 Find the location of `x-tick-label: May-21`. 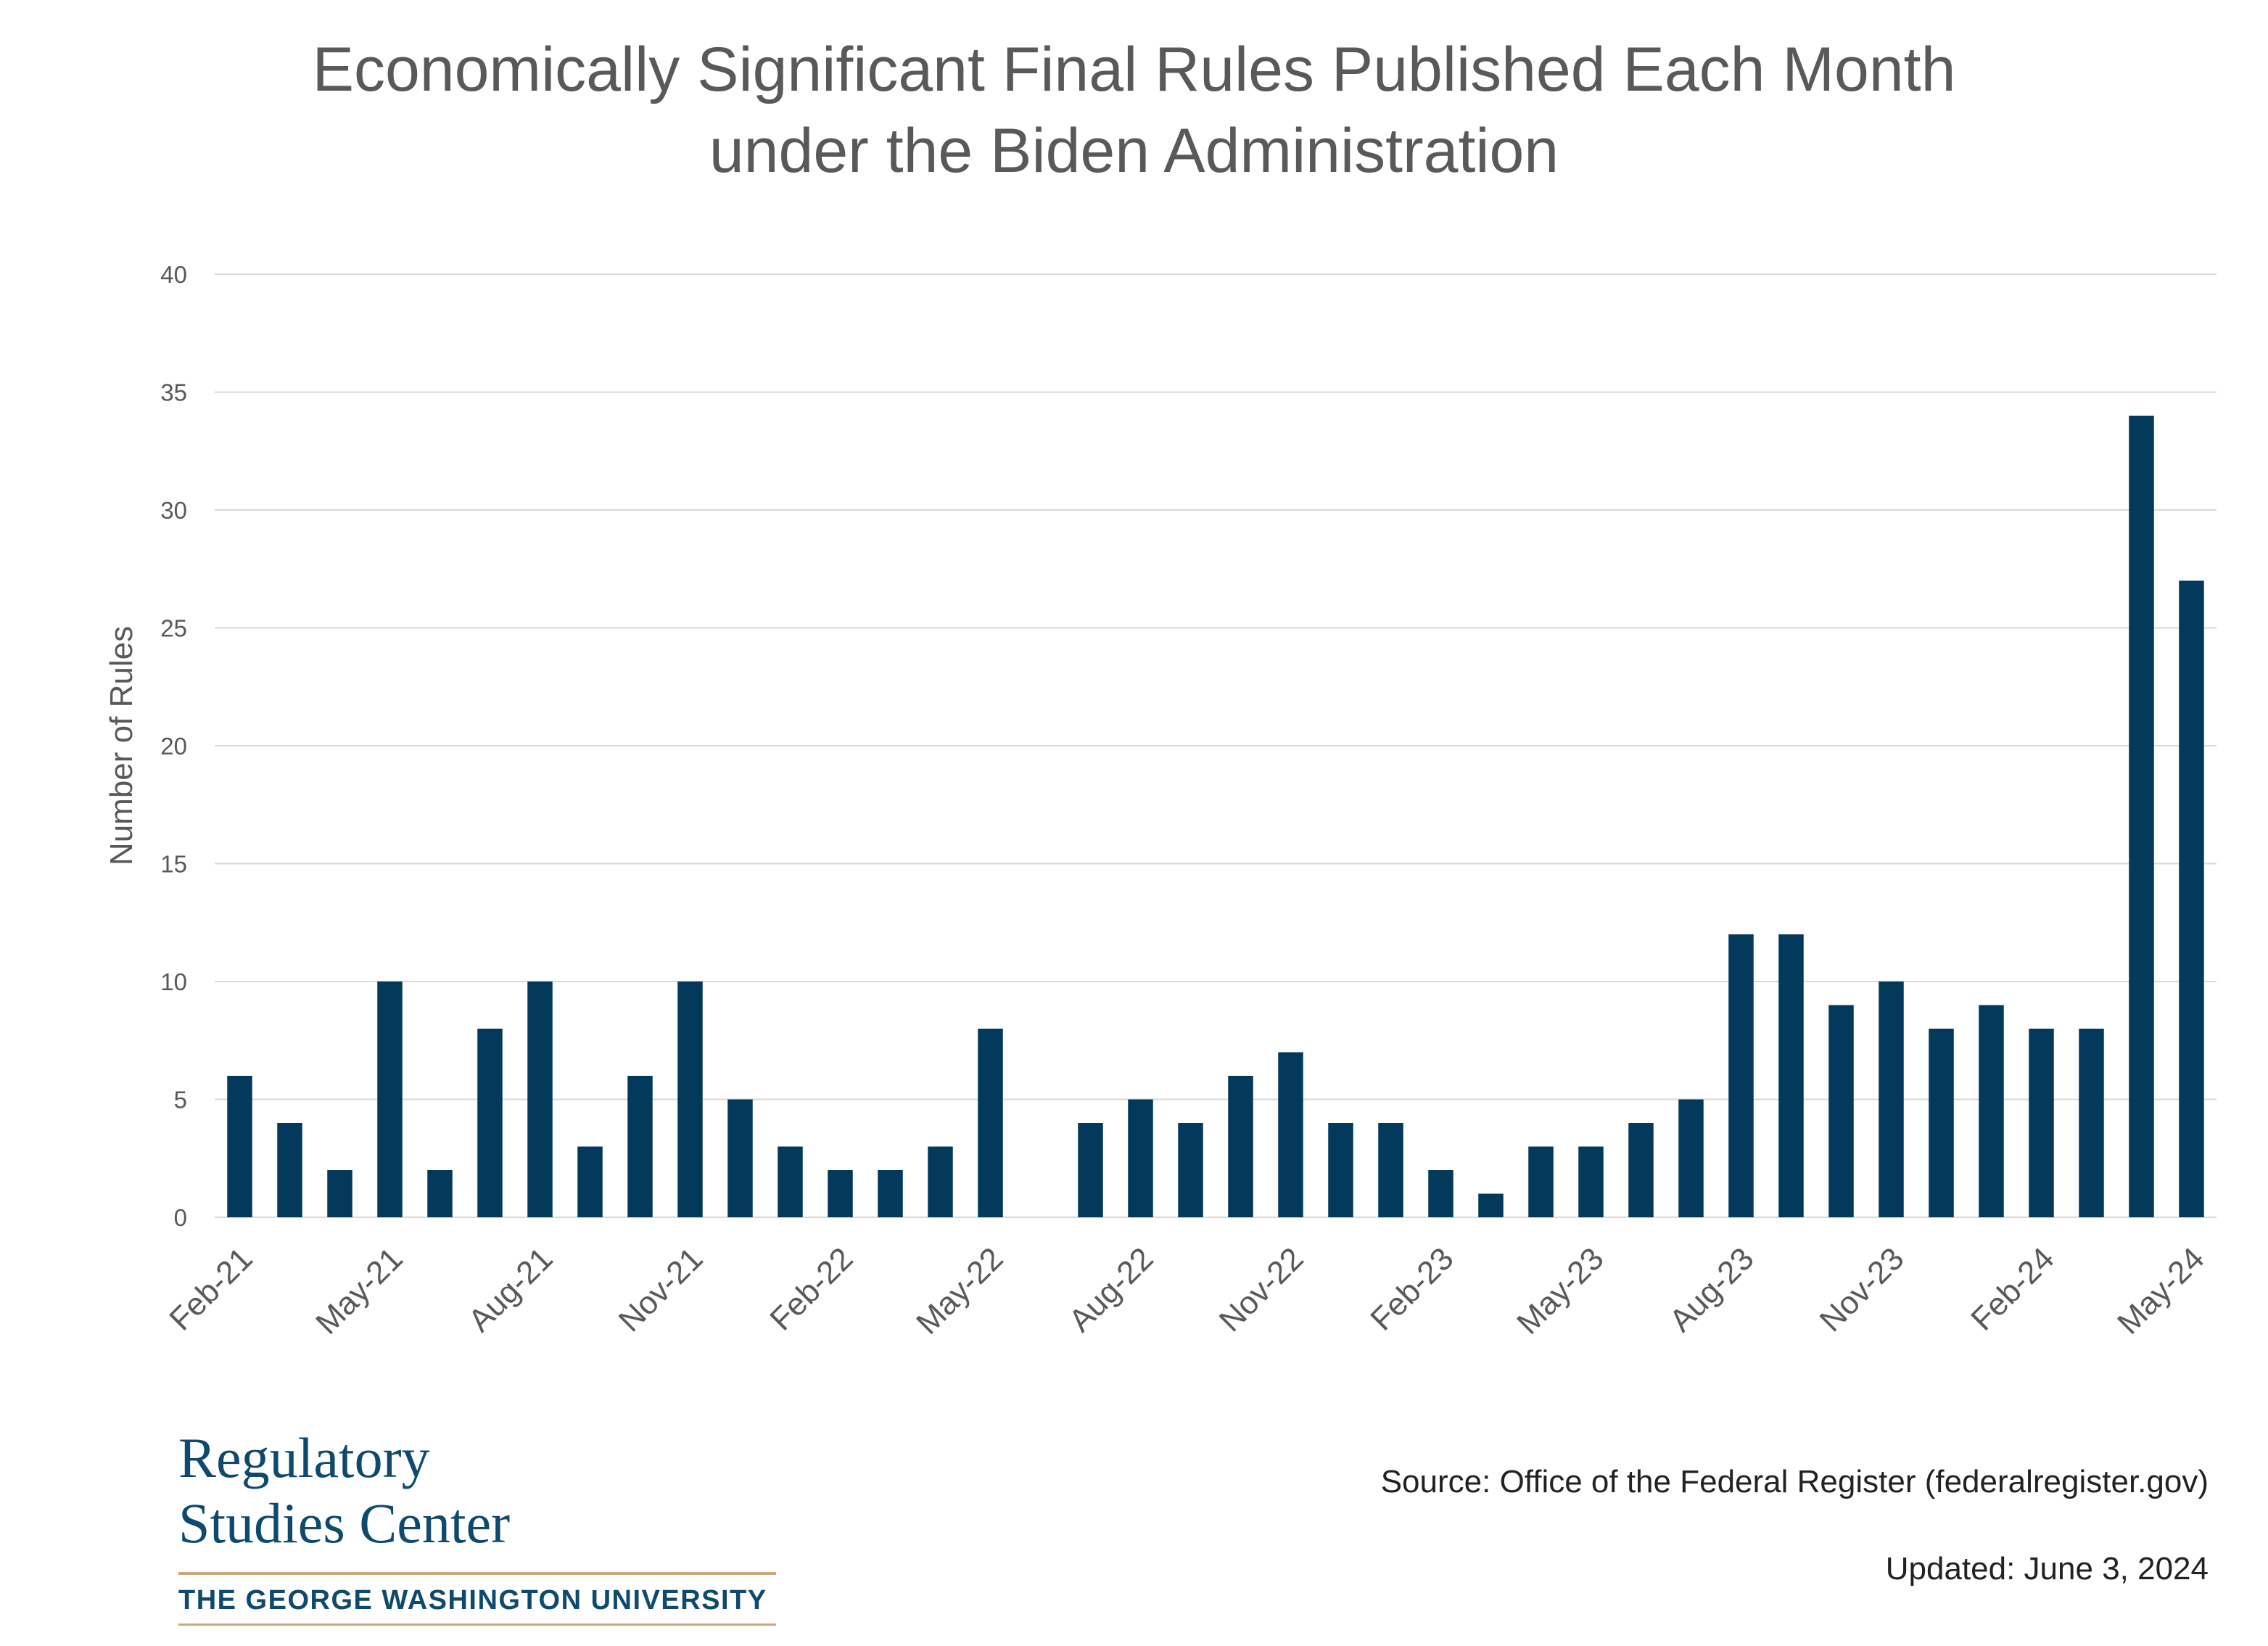

x-tick-label: May-21 is located at coordinates (359, 1290).